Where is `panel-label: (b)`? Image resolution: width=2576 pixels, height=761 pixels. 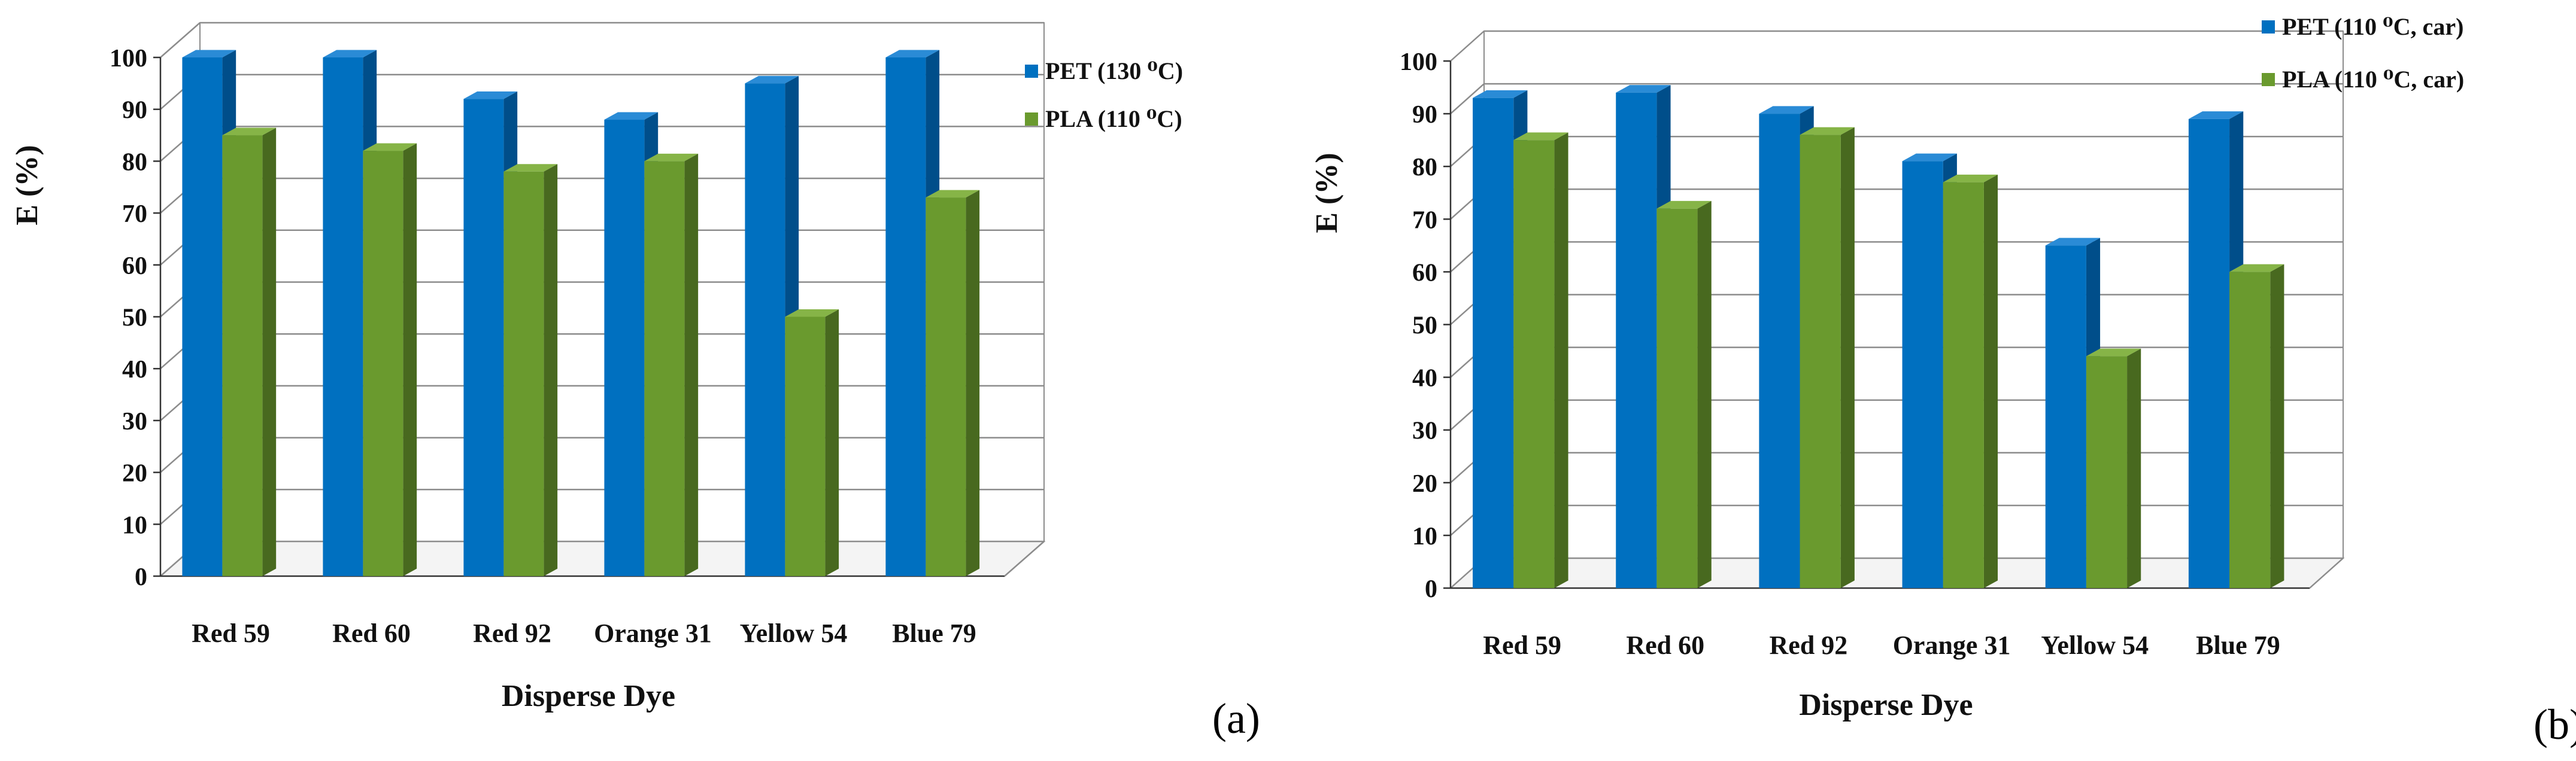 panel-label: (b) is located at coordinates (2554, 724).